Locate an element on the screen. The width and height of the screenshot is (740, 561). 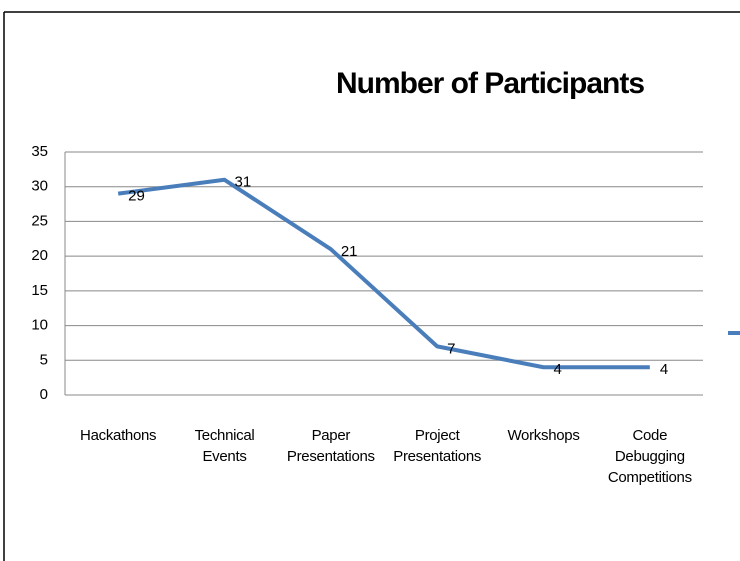
x-tick-label: Code Debugging Competitions is located at coordinates (649, 456).